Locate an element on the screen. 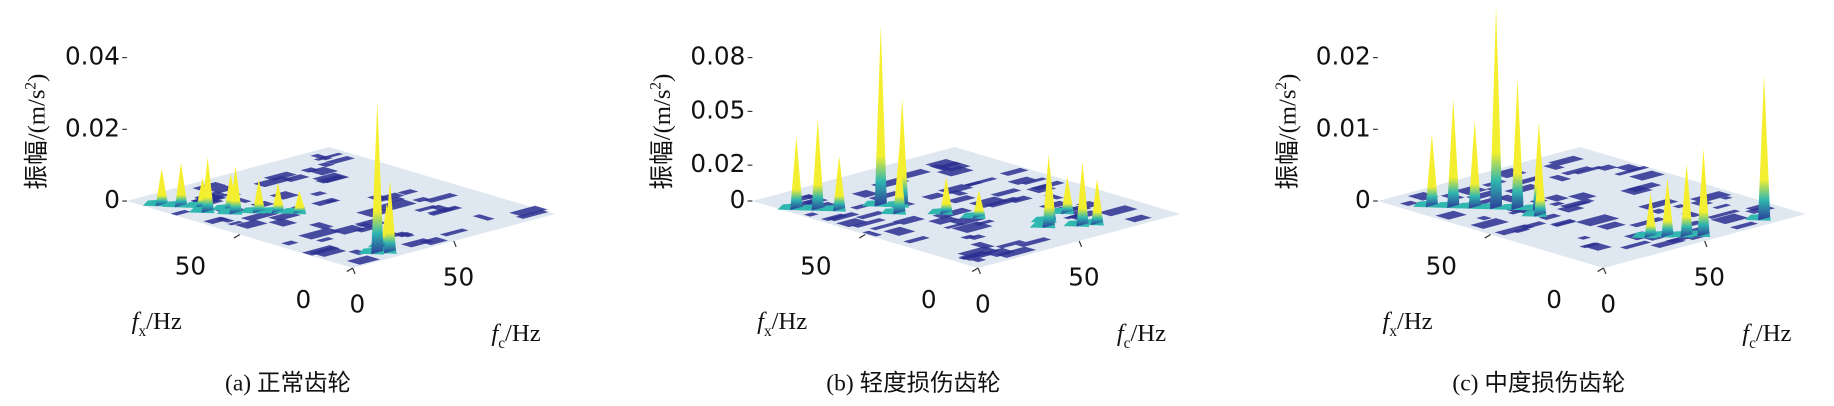 The height and width of the screenshot is (406, 1834). label-subscript: x is located at coordinates (768, 331).